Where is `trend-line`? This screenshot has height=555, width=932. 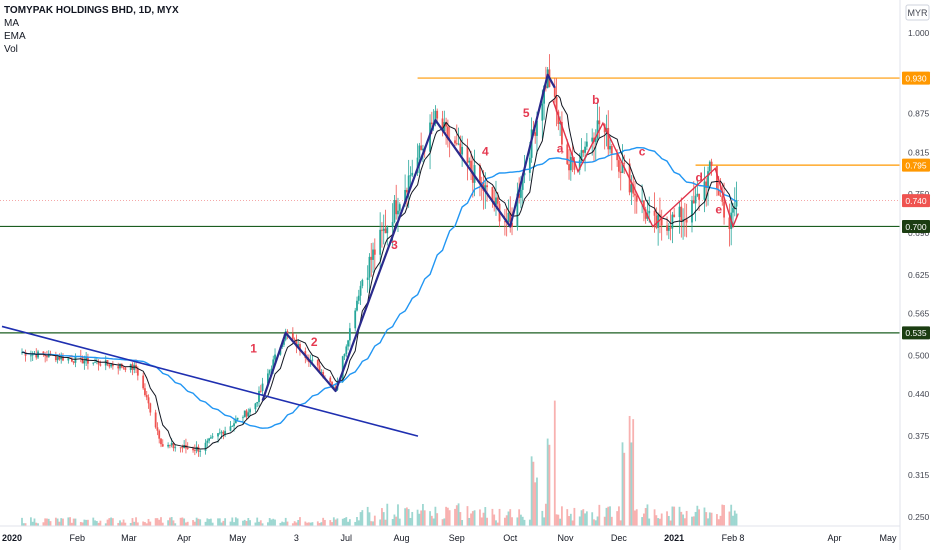 trend-line is located at coordinates (210, 381).